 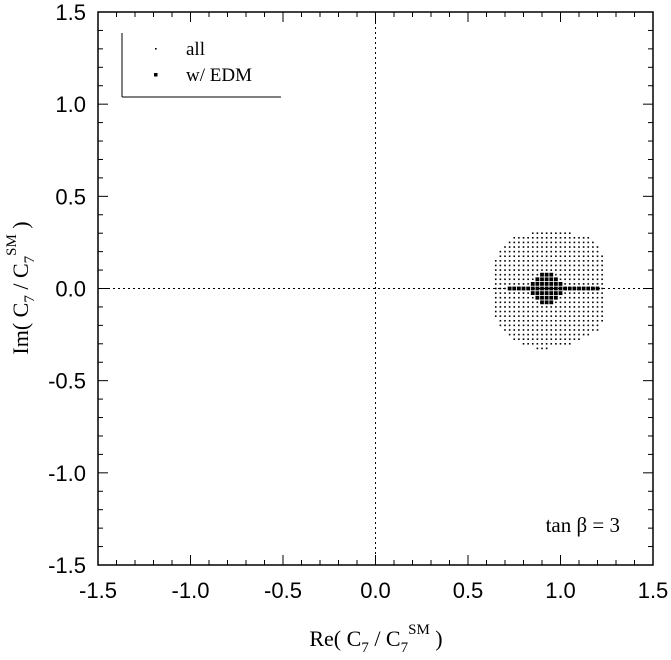 What do you see at coordinates (12, 245) in the screenshot?
I see `y-axis-title-sup: SM` at bounding box center [12, 245].